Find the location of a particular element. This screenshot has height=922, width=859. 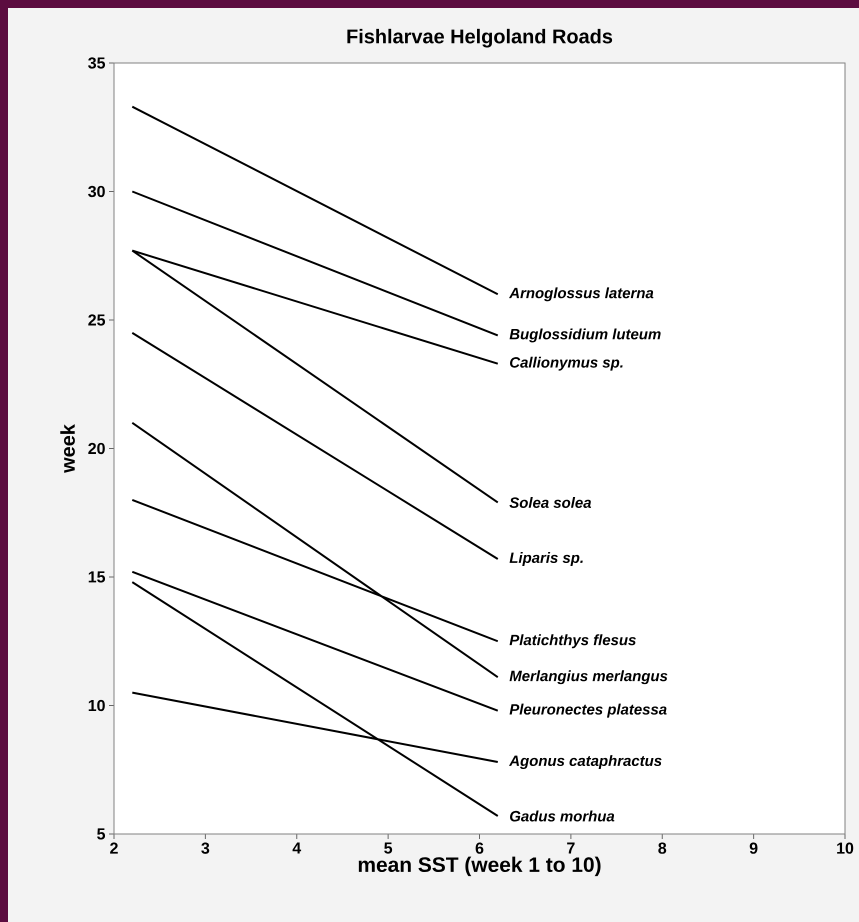

x-tick-label: 5 is located at coordinates (388, 848).